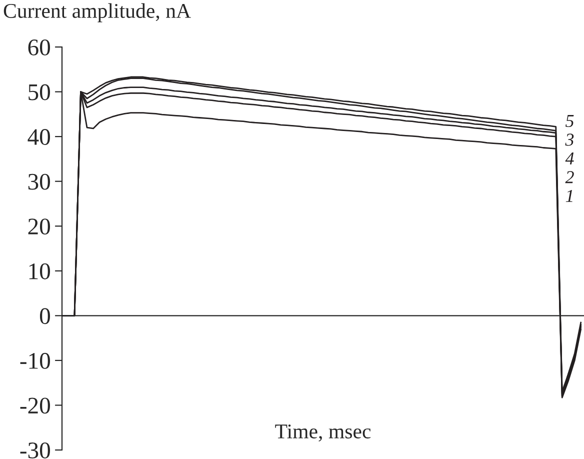  I want to click on y-tick-label: -30, so click(35, 450).